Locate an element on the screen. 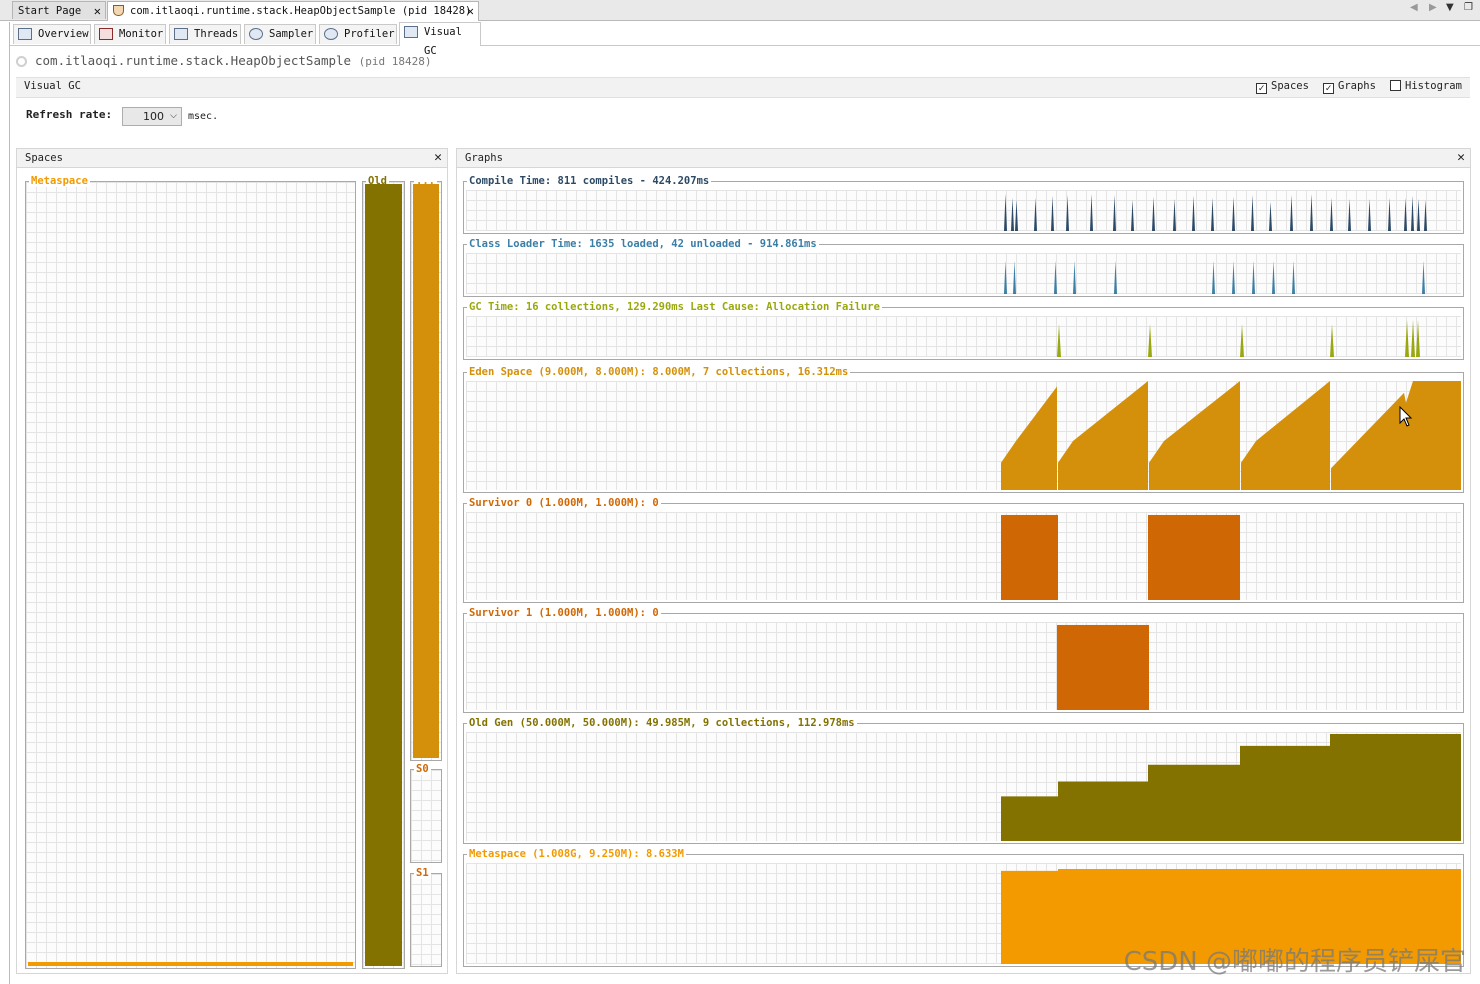 This screenshot has width=1480, height=984. s1-block is located at coordinates (1103, 667).